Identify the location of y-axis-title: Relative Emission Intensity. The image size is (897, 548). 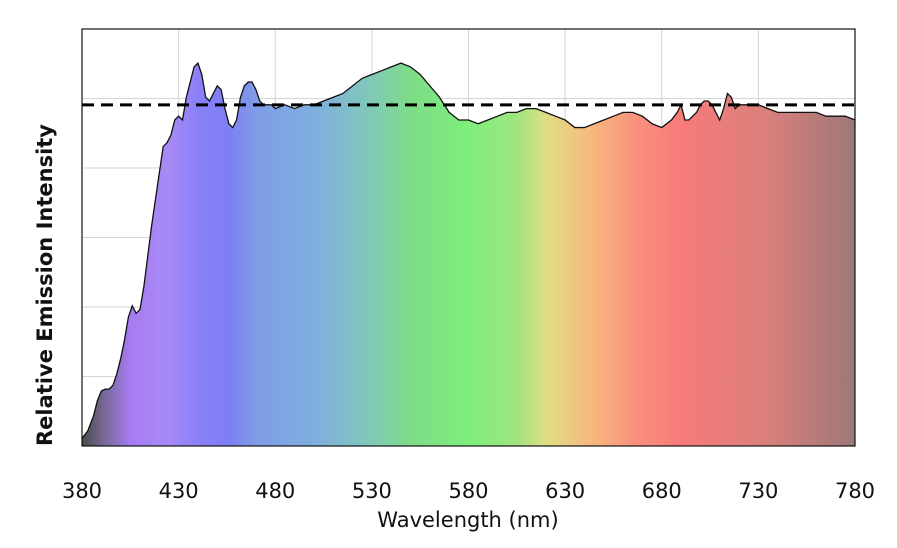
(45, 285).